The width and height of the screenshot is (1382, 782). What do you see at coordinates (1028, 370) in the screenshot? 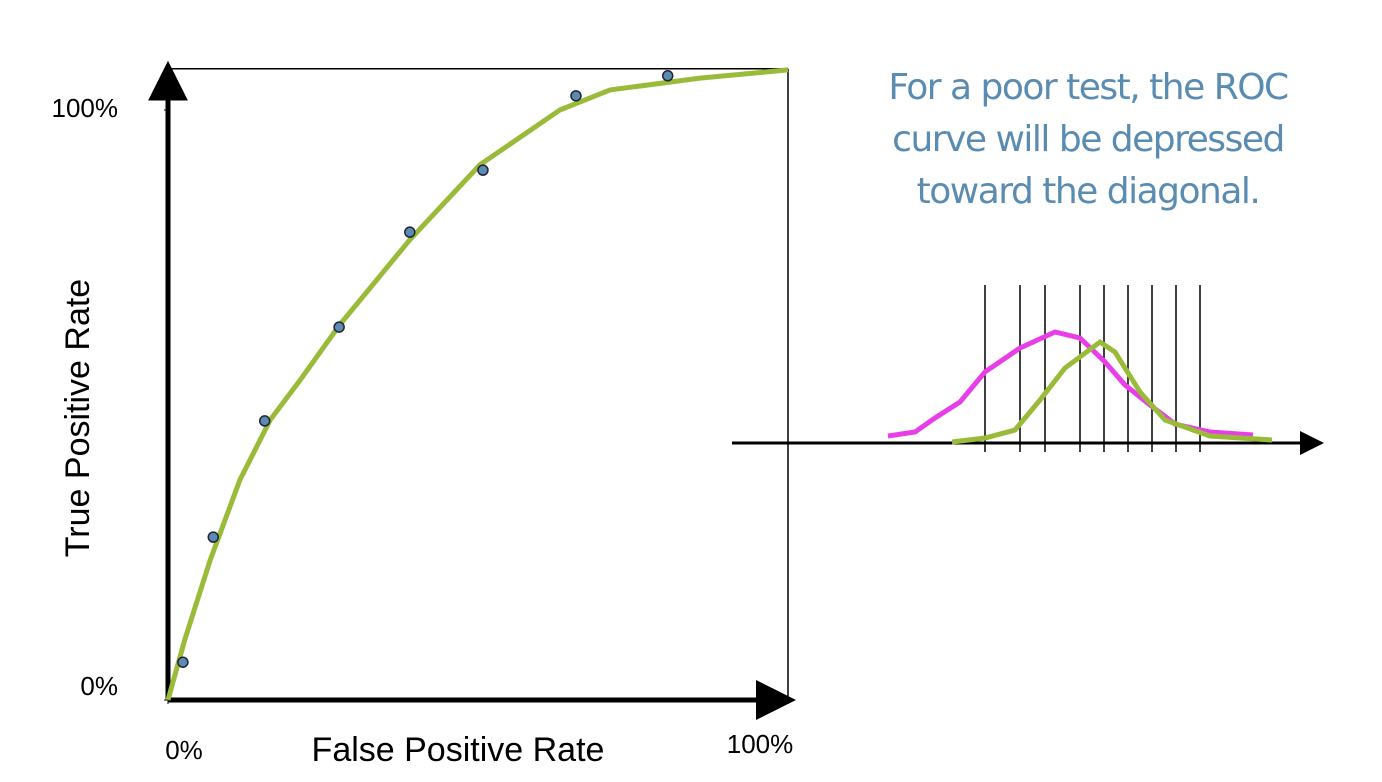
I see `distribution-sketch` at bounding box center [1028, 370].